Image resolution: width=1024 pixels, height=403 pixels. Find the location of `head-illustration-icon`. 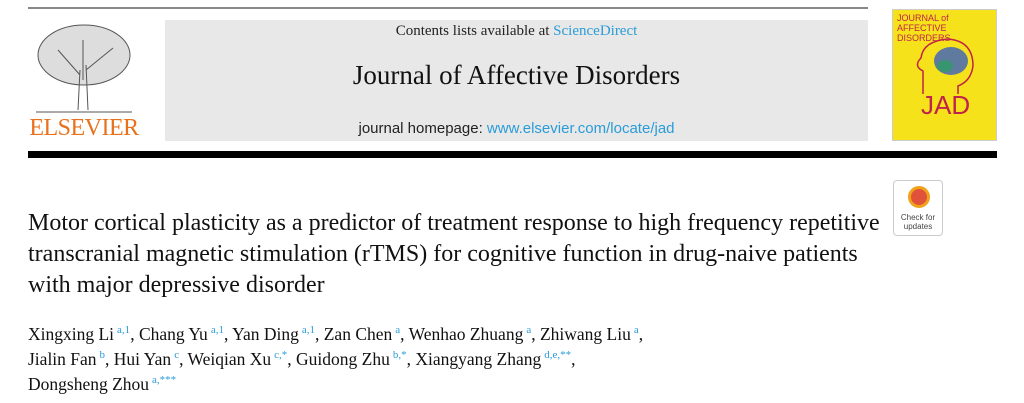

head-illustration-icon is located at coordinates (945, 66).